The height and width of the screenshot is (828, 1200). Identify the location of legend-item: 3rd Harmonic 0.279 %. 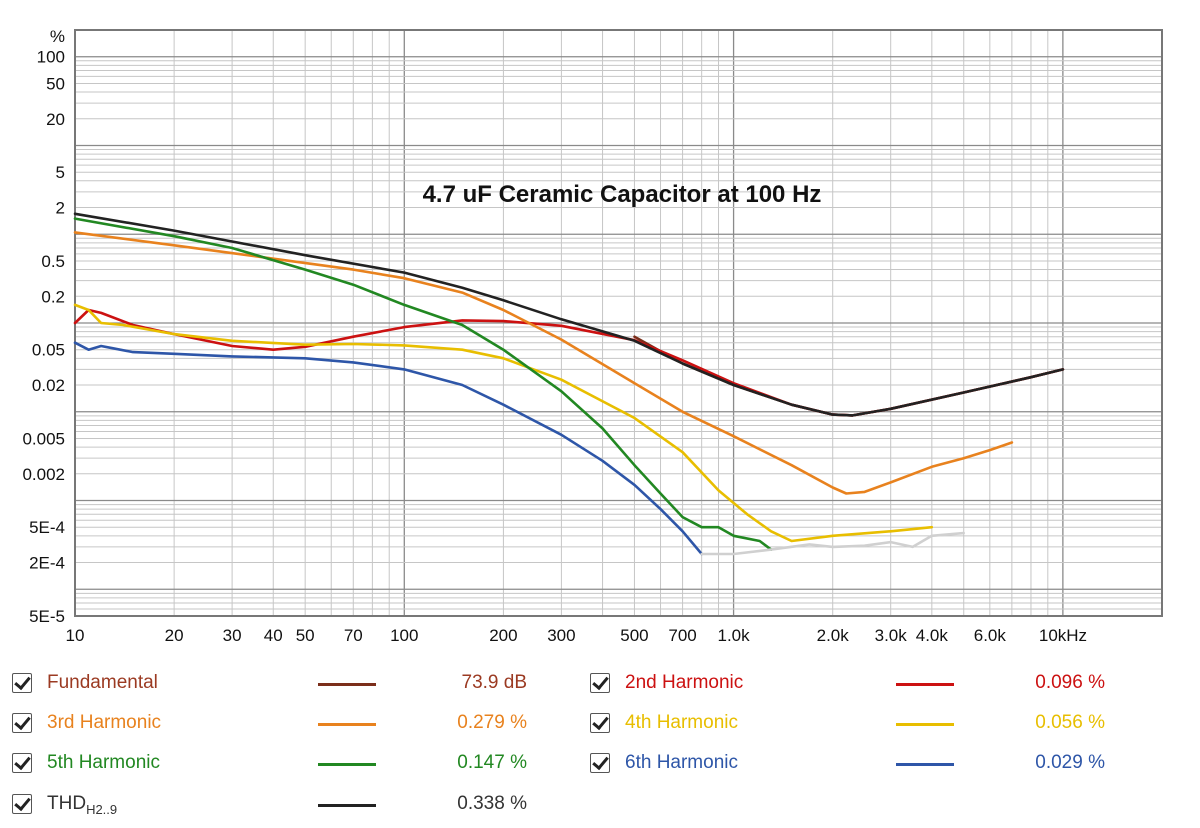
(292, 725).